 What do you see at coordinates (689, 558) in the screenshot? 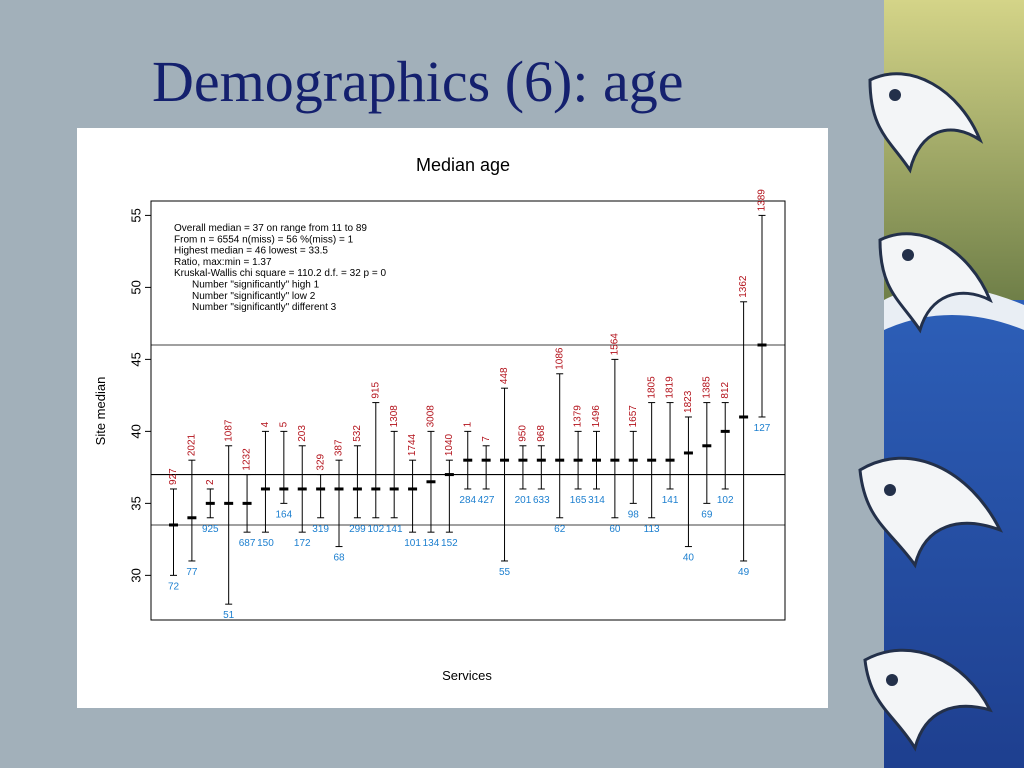
I see `lower-count-label: 40` at bounding box center [689, 558].